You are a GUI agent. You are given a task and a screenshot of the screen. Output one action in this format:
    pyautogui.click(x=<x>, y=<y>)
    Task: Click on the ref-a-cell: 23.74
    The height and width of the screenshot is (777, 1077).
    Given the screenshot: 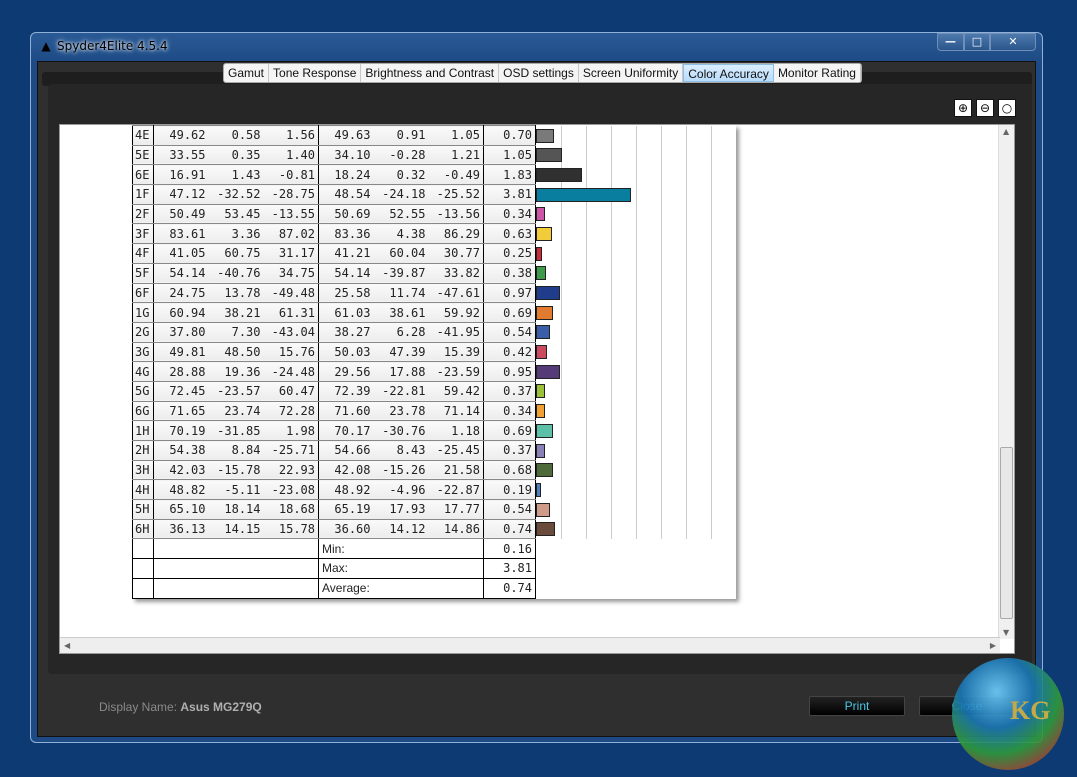 What is the action you would take?
    pyautogui.click(x=236, y=411)
    